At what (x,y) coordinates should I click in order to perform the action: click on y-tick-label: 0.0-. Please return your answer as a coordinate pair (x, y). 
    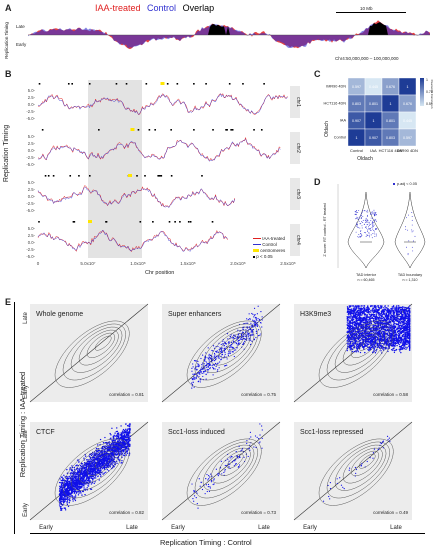
    Looking at the image, I should click on (32, 104).